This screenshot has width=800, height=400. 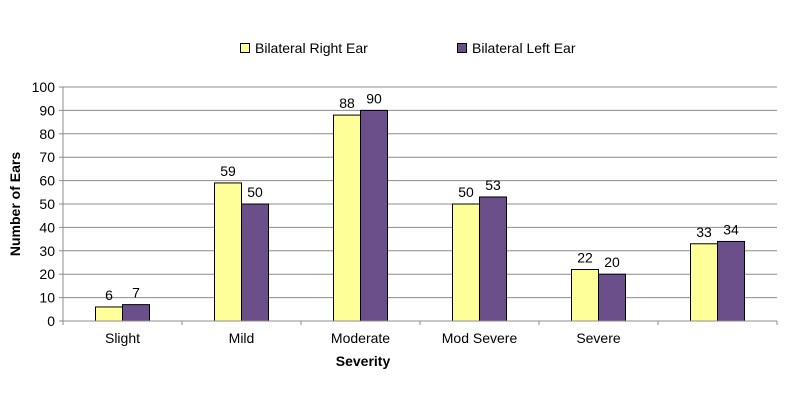 What do you see at coordinates (612, 262) in the screenshot?
I see `data-label: 20` at bounding box center [612, 262].